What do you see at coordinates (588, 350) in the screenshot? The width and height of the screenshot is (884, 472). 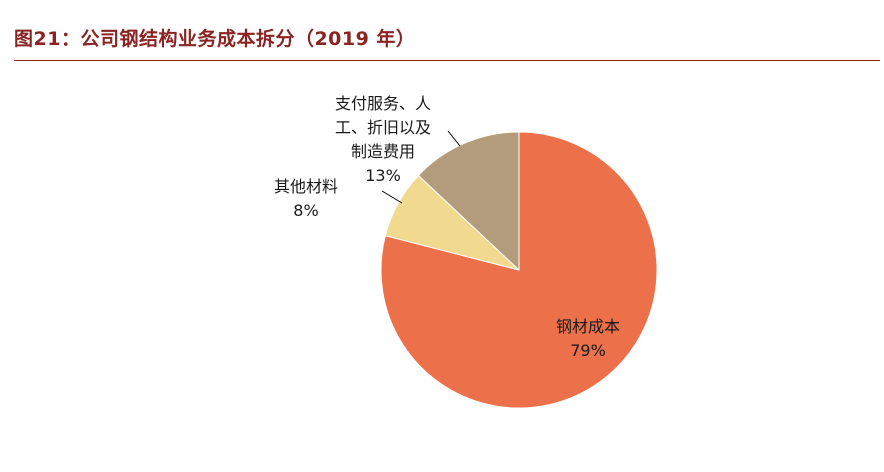 I see `slice-value-steel: 79%` at bounding box center [588, 350].